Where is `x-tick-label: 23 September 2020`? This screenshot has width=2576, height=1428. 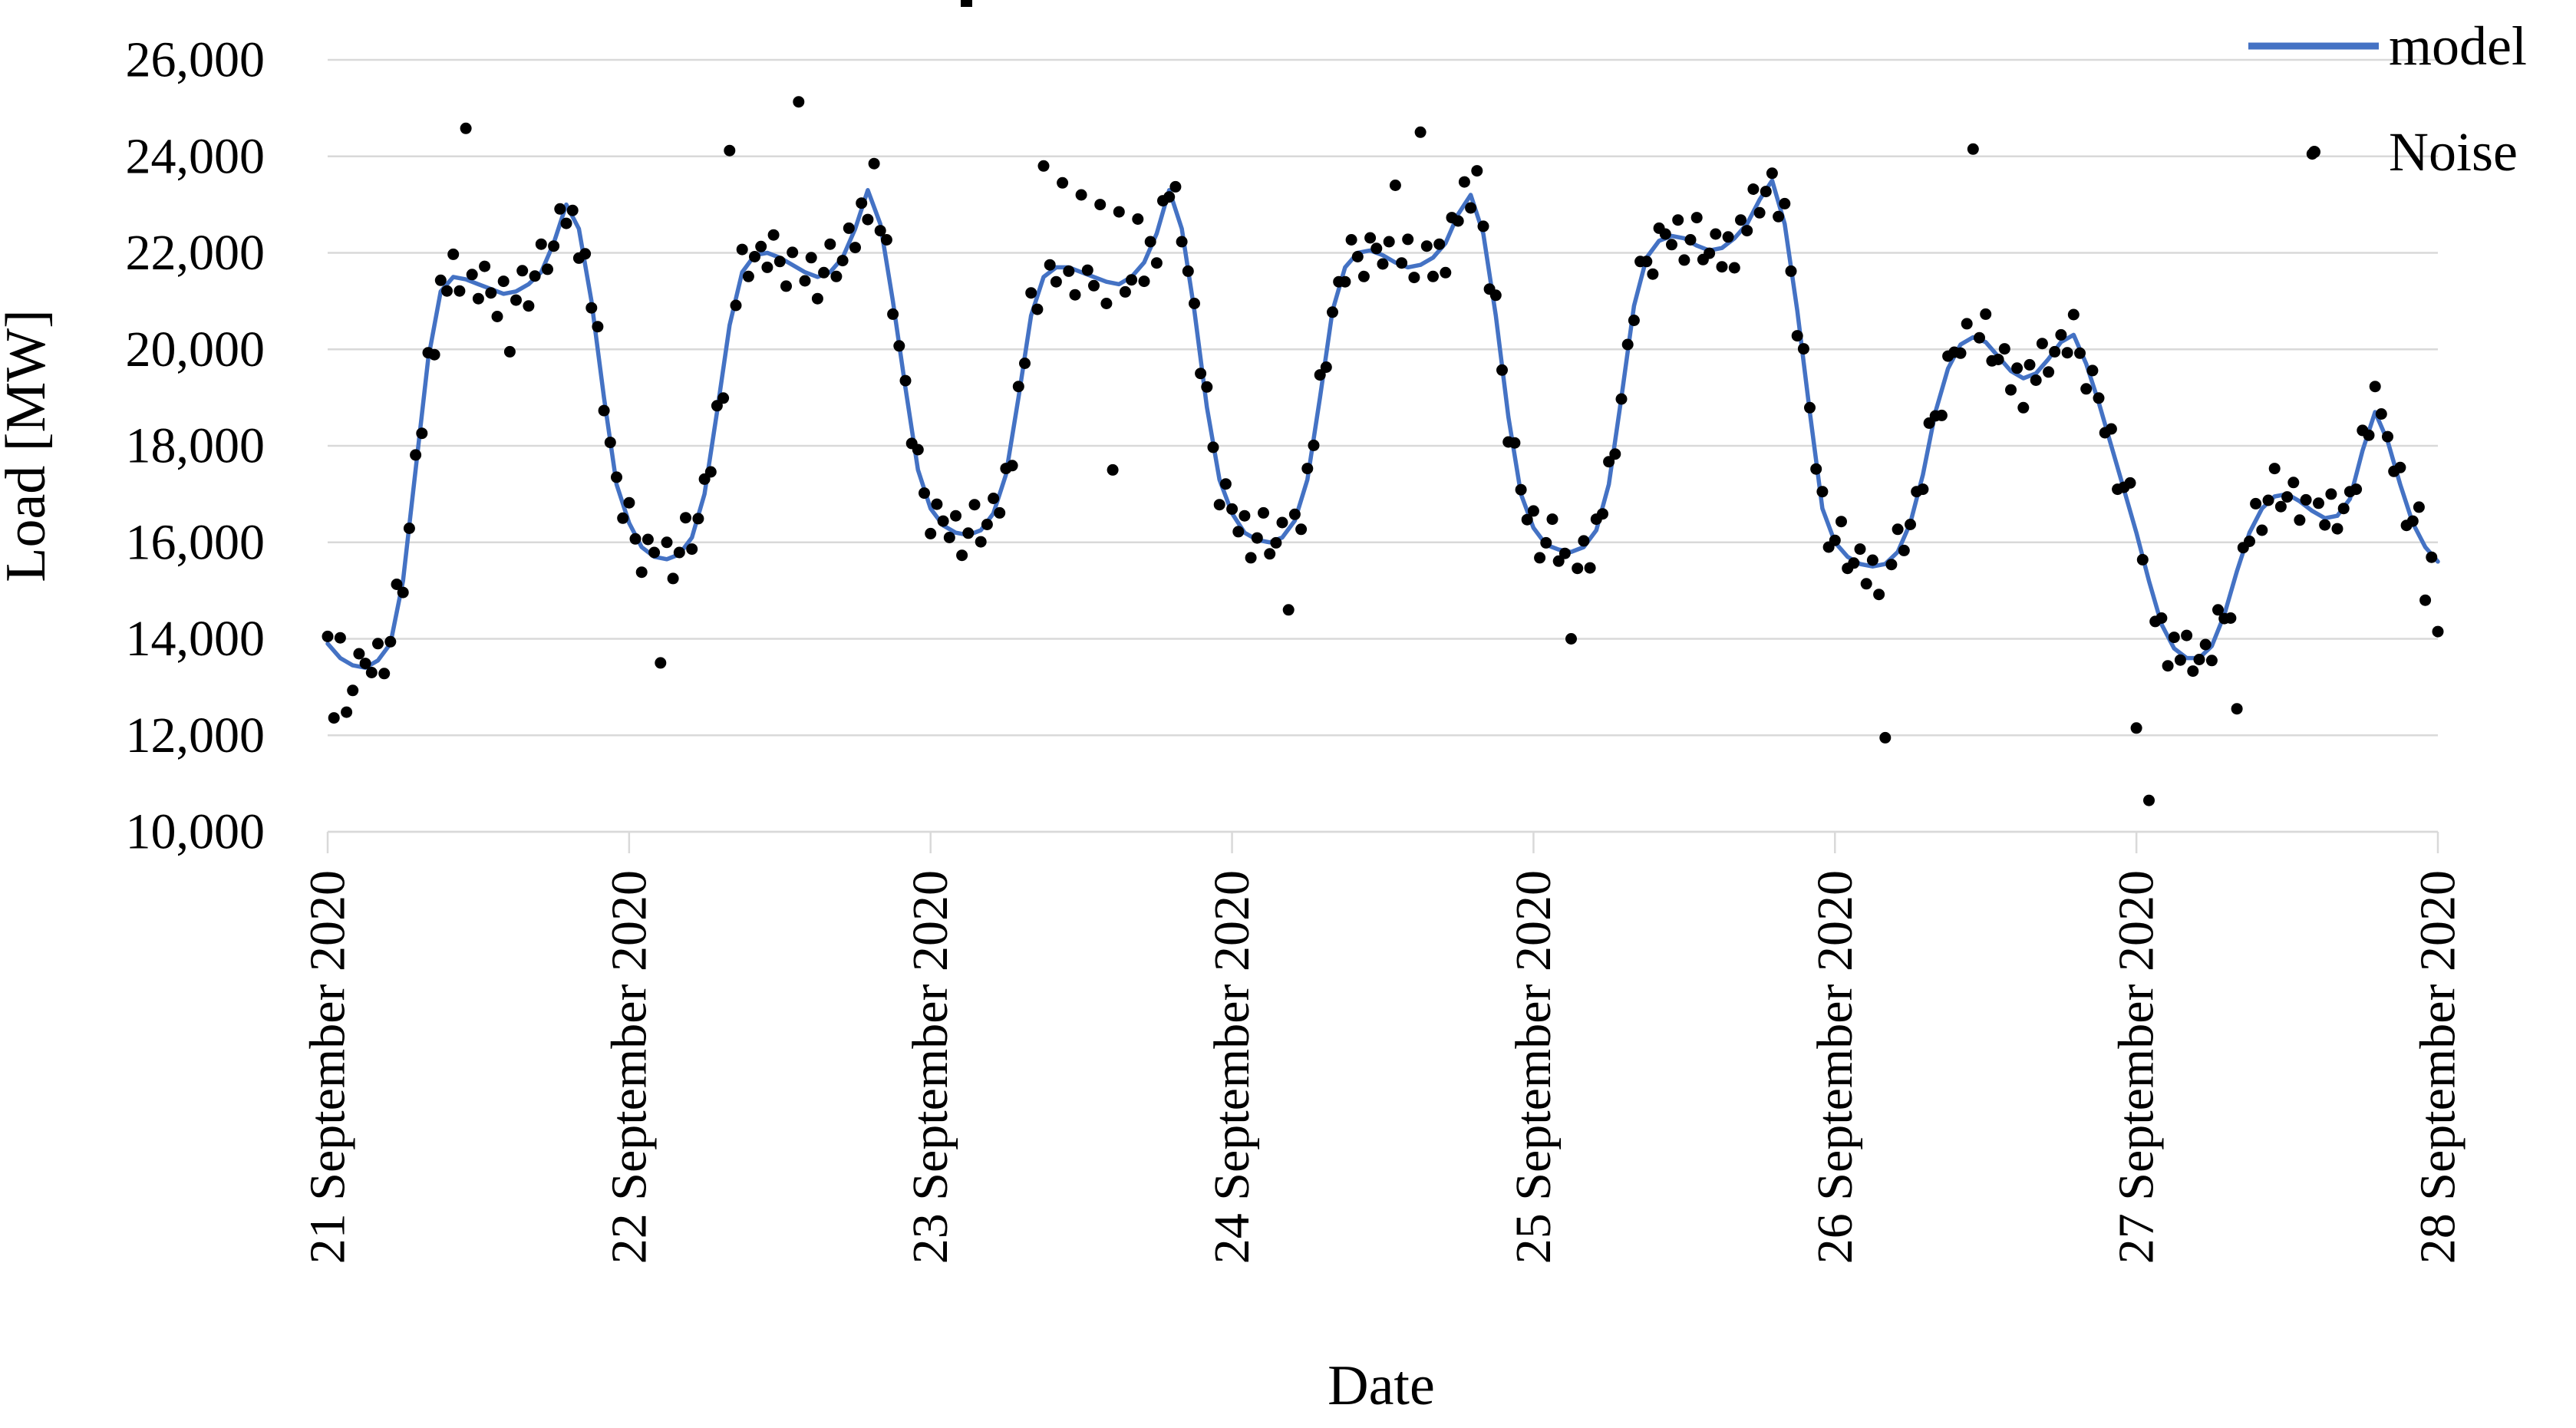 x-tick-label: 23 September 2020 is located at coordinates (930, 1067).